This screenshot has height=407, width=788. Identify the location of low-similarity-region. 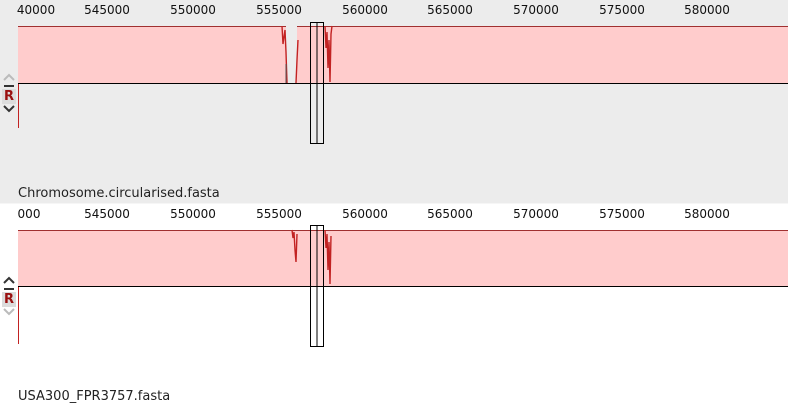
(291, 54).